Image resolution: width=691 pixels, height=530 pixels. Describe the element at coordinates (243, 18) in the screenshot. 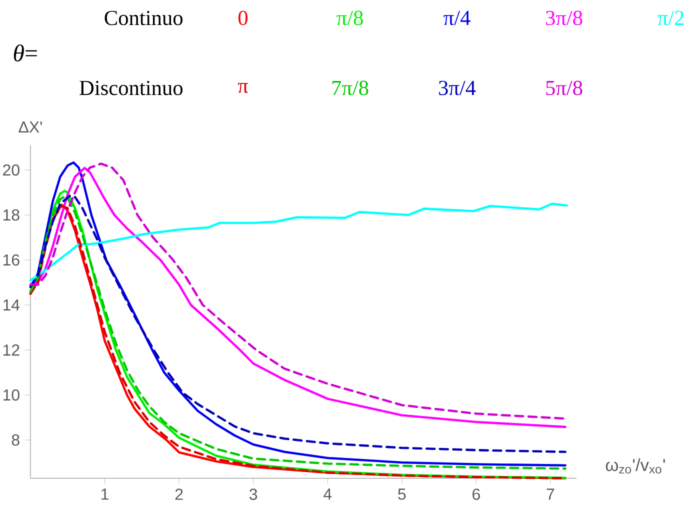

I see `text: 0` at that location.